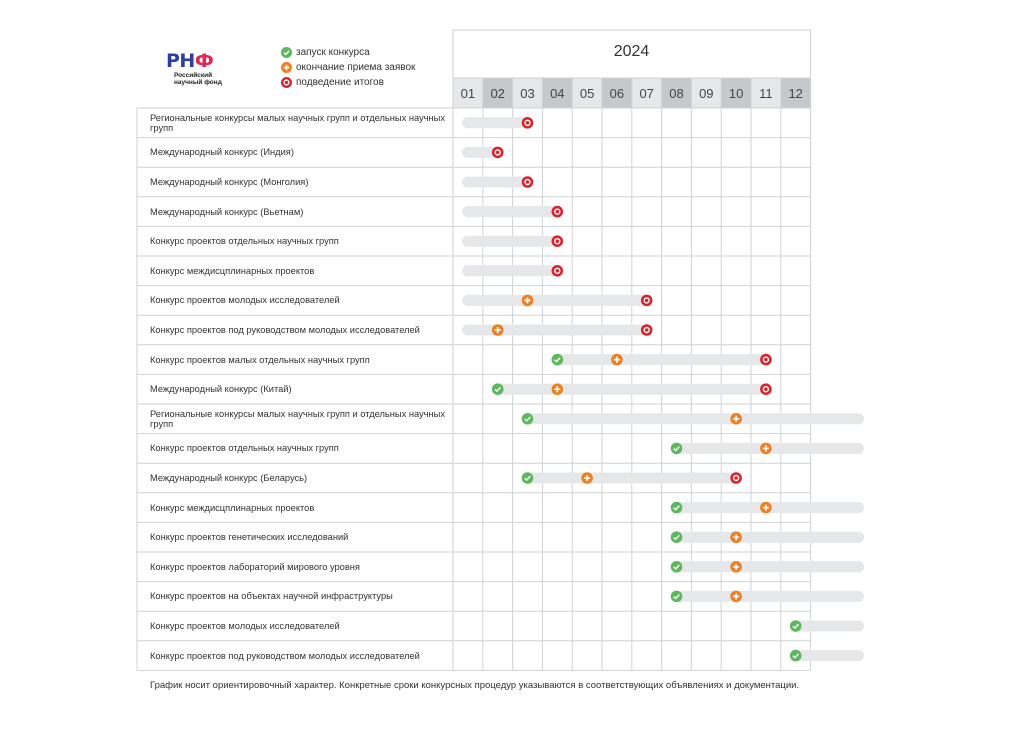 The image size is (1024, 731). What do you see at coordinates (286, 52) in the screenshot?
I see `check-circle-icon` at bounding box center [286, 52].